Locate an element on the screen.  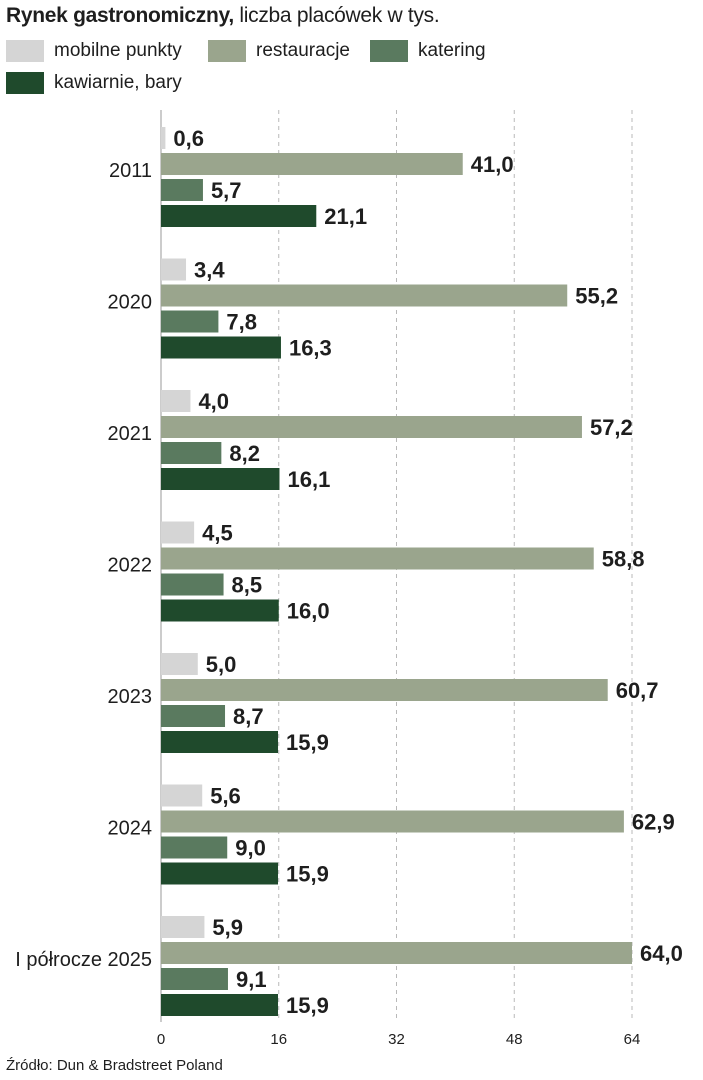
data-label: 55,2 is located at coordinates (596, 296).